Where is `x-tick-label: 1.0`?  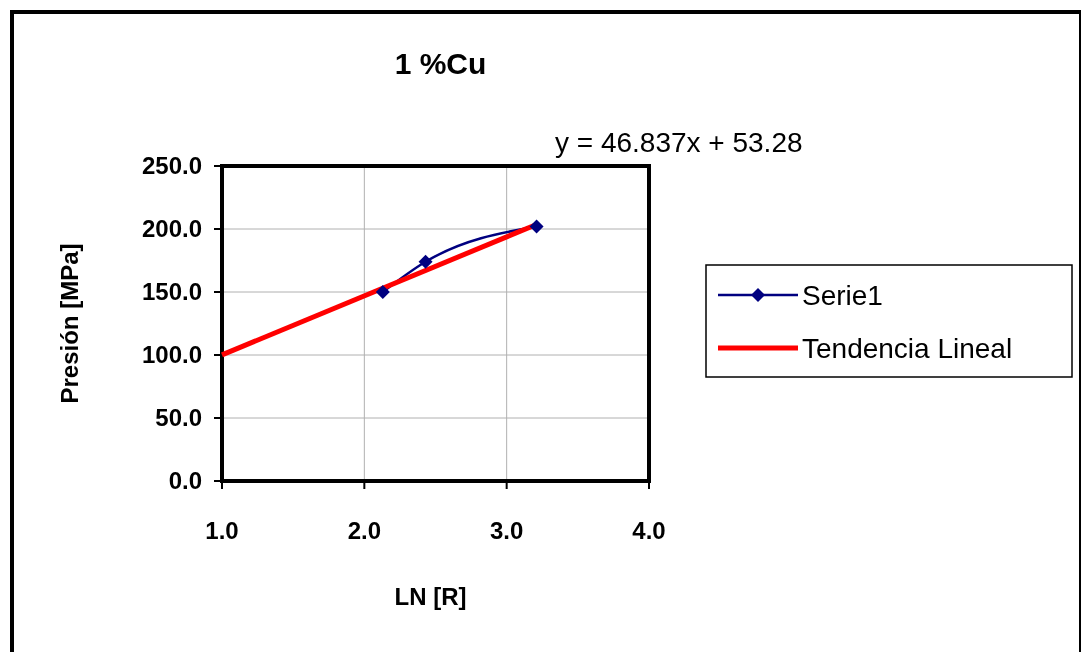 x-tick-label: 1.0 is located at coordinates (222, 530).